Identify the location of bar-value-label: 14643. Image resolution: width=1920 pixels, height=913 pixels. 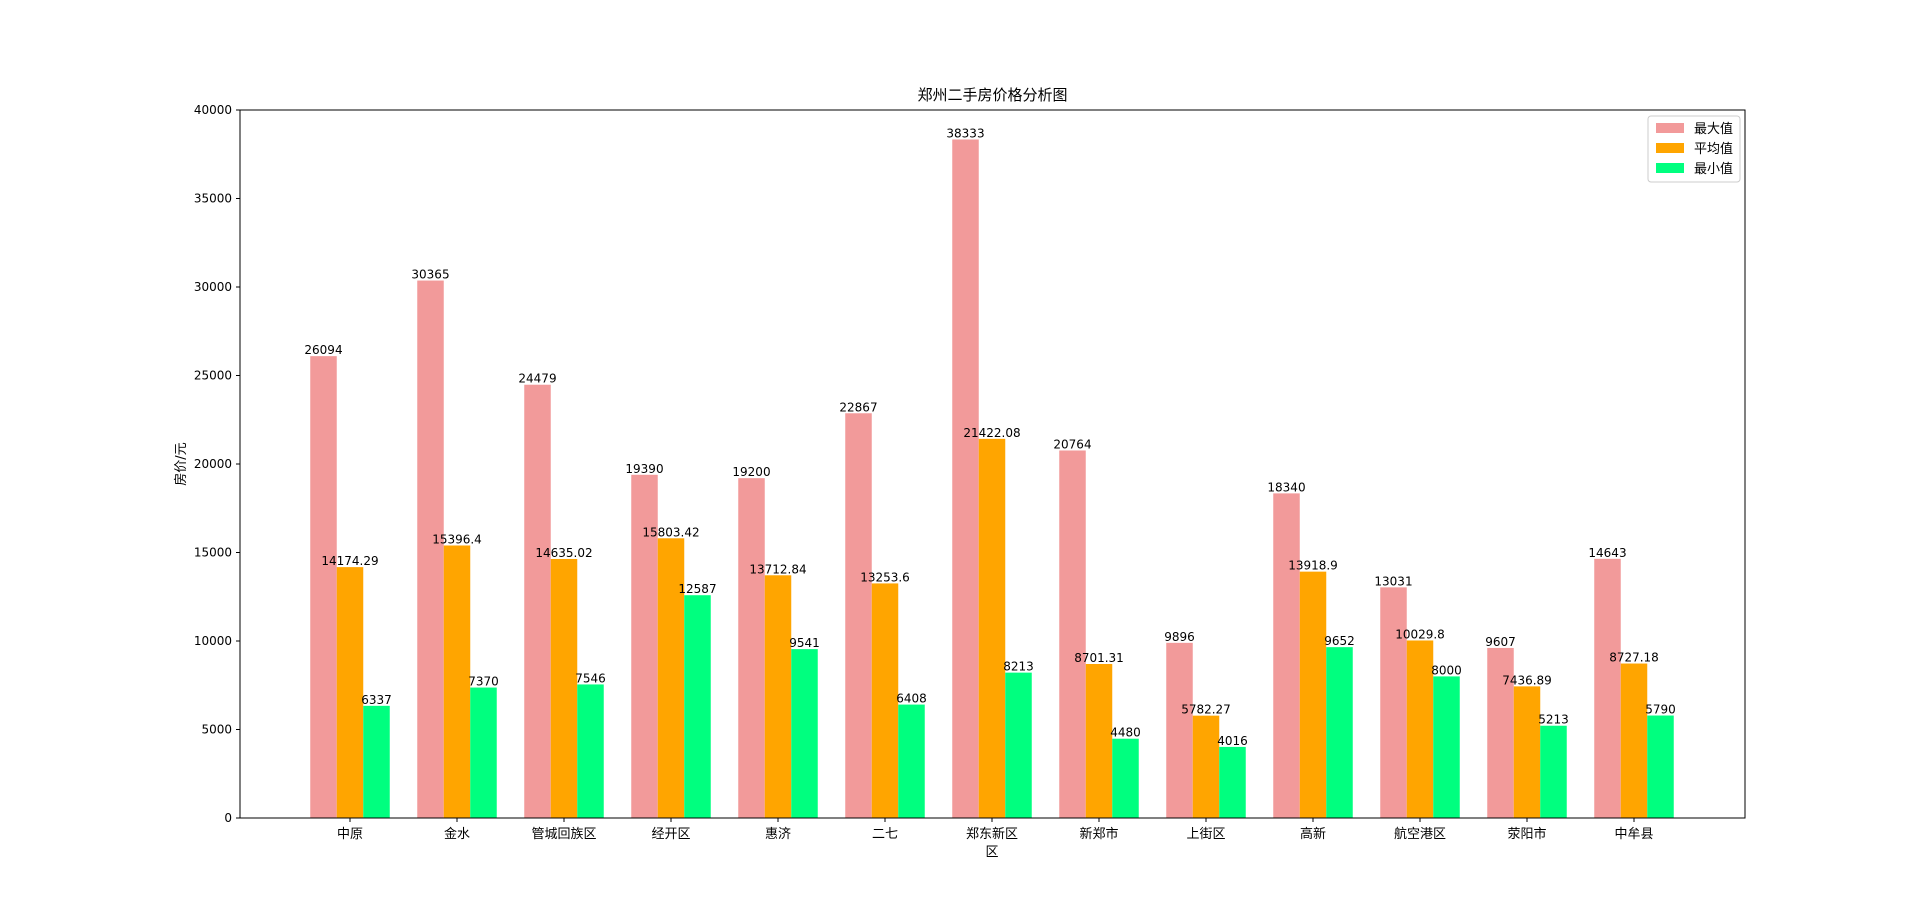
(1607, 553).